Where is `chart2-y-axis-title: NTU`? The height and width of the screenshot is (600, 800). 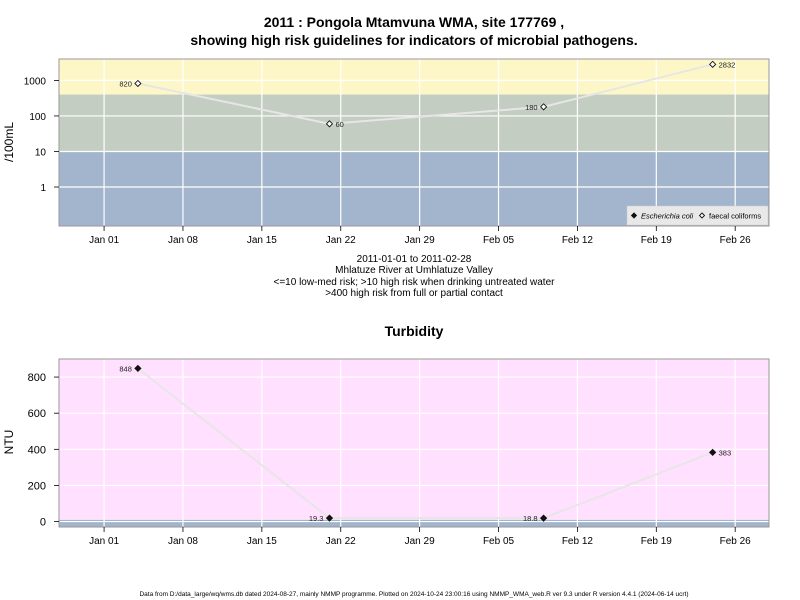
chart2-y-axis-title: NTU is located at coordinates (9, 442).